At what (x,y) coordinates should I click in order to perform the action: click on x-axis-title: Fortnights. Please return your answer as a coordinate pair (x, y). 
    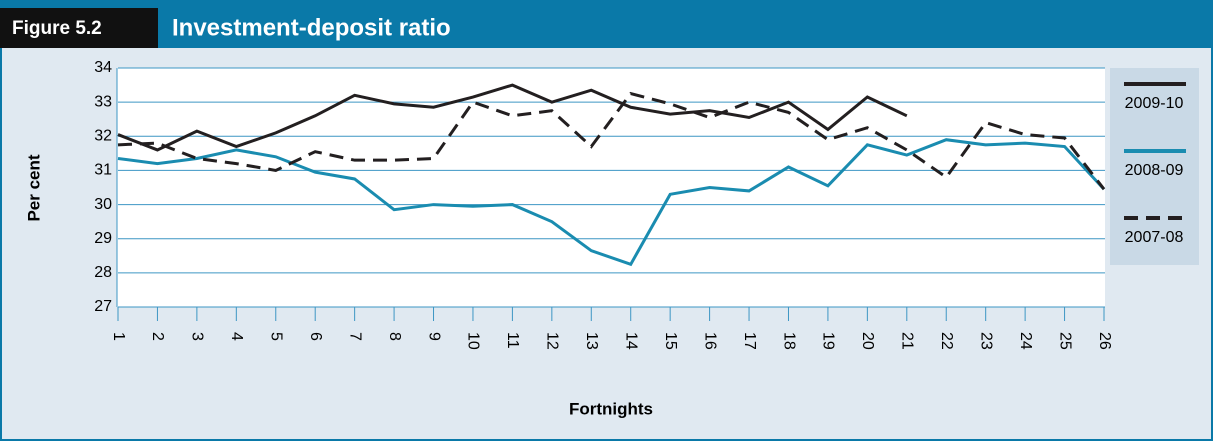
    Looking at the image, I should click on (611, 408).